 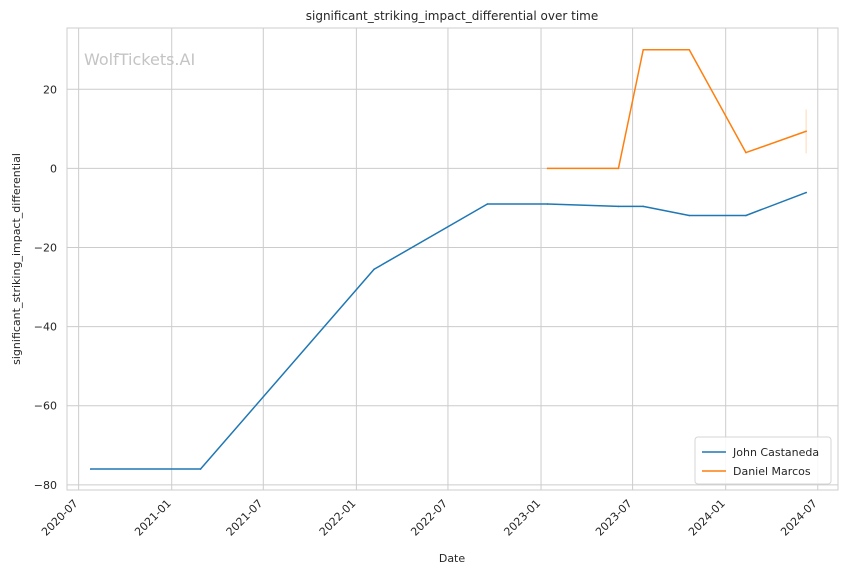 I want to click on x-tick-label: 2022-01, so click(x=338, y=518).